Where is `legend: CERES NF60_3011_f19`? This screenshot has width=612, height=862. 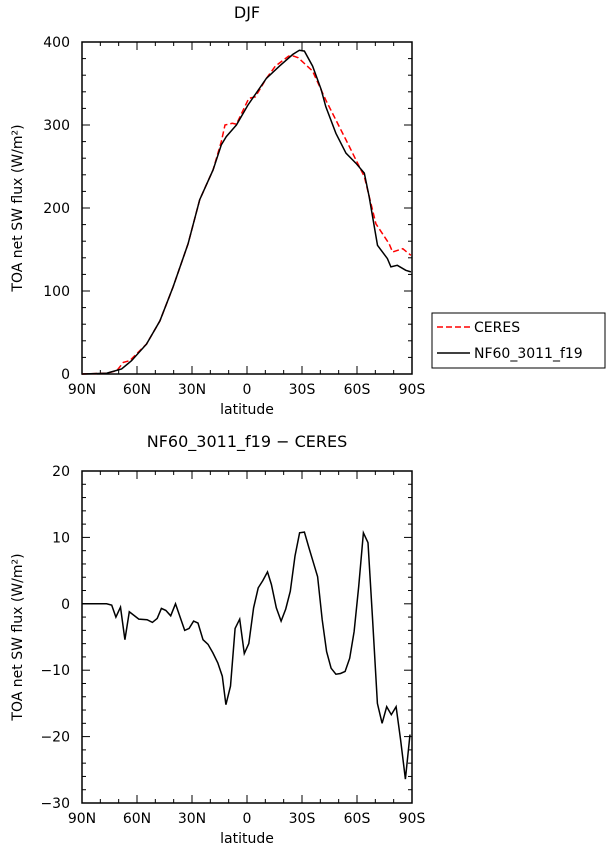 legend: CERES NF60_3011_f19 is located at coordinates (518, 340).